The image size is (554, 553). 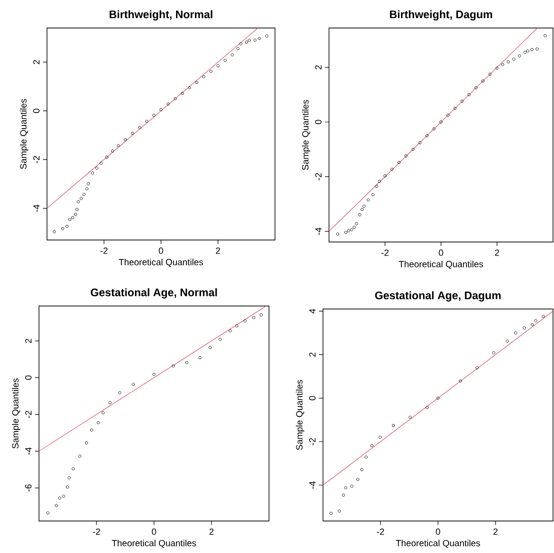 What do you see at coordinates (153, 293) in the screenshot?
I see `chart-title: Gestational Age, Normal` at bounding box center [153, 293].